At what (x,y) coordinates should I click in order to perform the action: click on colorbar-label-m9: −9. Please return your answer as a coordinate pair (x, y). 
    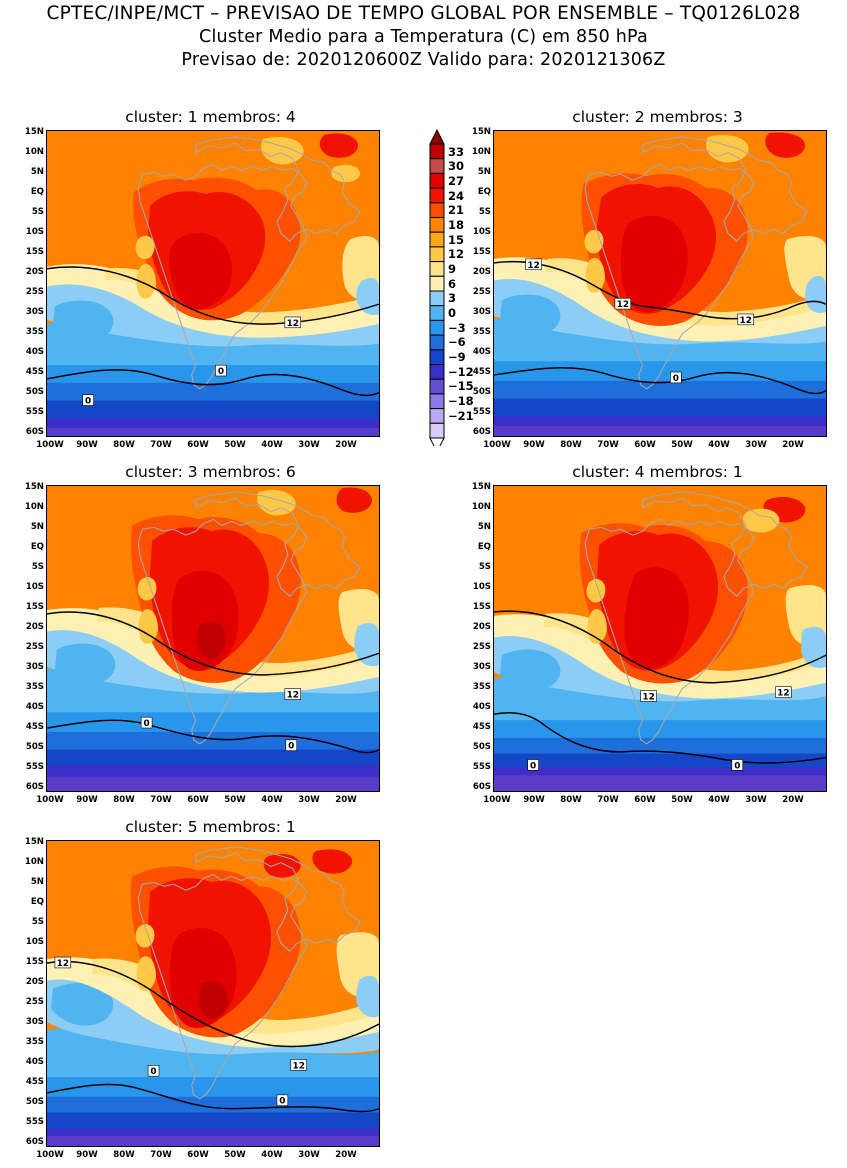
    Looking at the image, I should click on (457, 357).